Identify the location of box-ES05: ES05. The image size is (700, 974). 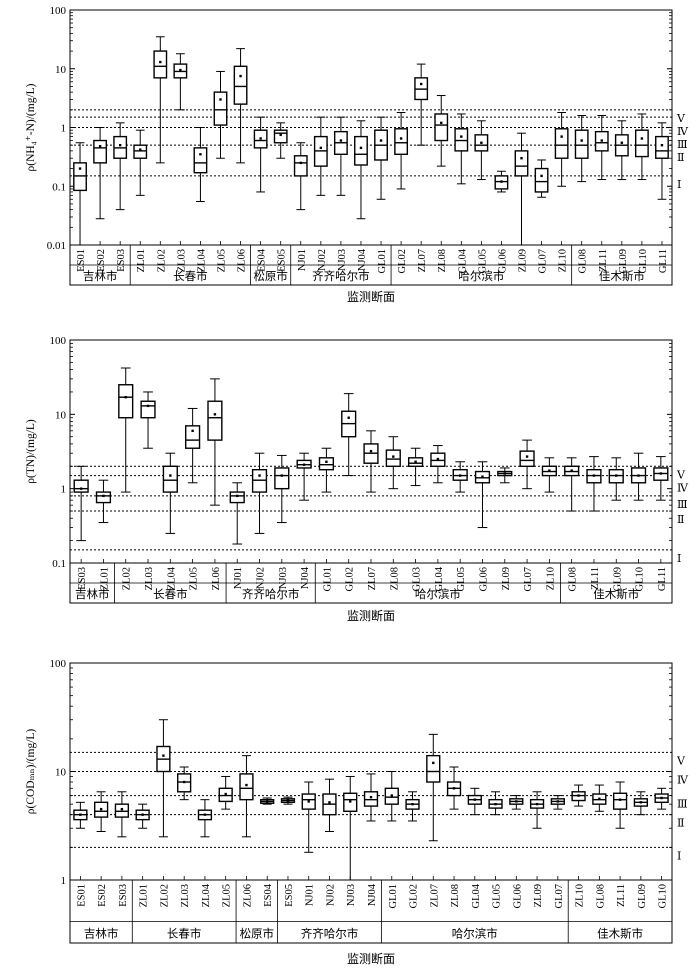
(288, 851).